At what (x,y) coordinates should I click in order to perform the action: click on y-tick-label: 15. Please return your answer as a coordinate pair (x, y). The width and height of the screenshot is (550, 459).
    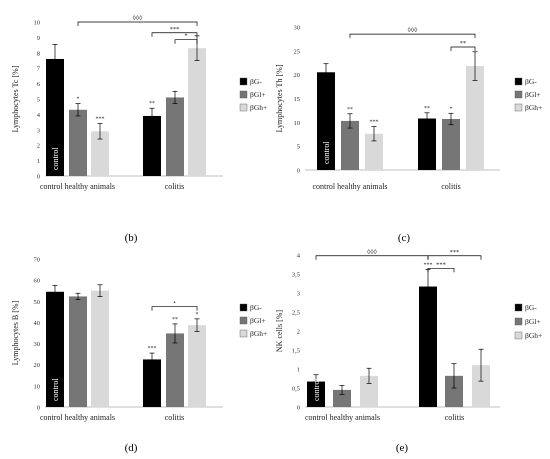
    Looking at the image, I should click on (297, 99).